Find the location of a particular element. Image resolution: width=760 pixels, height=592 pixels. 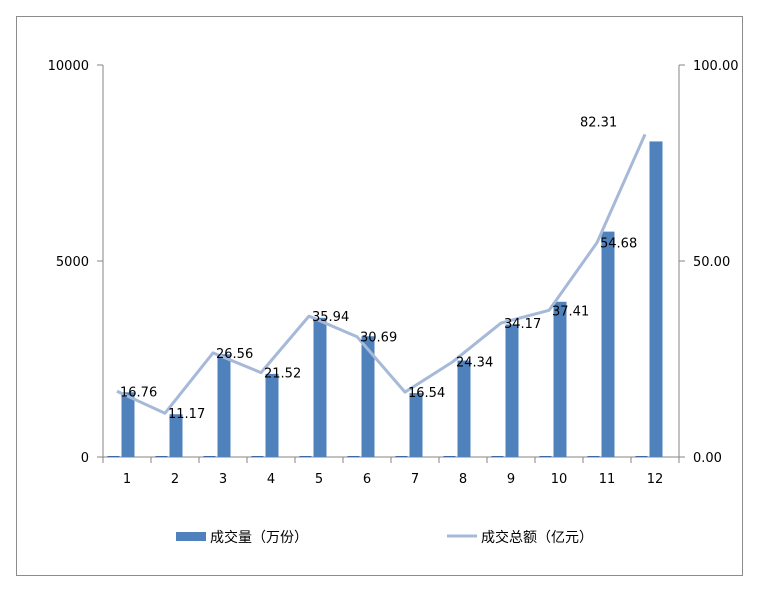

chart-legend: 成交量（万份） 成交总额（亿元） is located at coordinates (384, 537).